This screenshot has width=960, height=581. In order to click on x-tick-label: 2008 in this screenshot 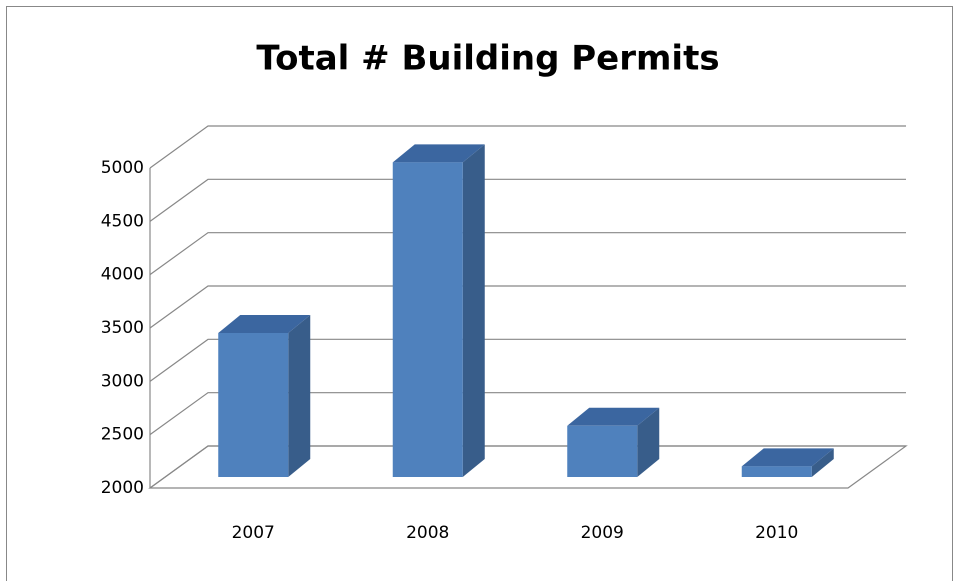, I will do `click(427, 533)`.